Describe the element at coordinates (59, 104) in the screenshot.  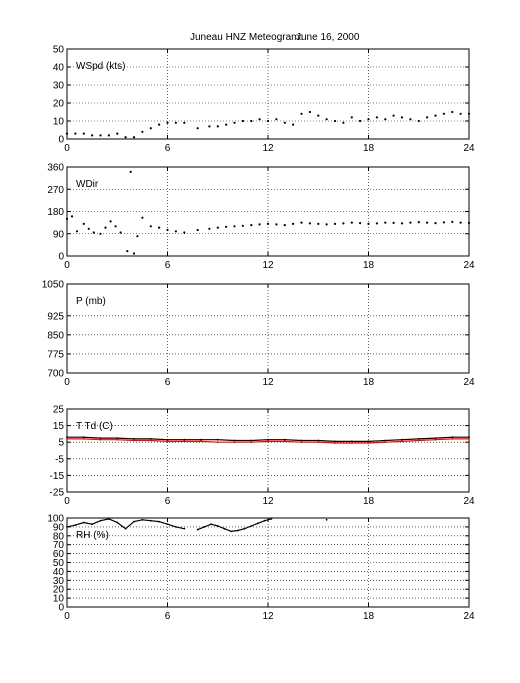
I see `wspd-ytick-label: 20` at that location.